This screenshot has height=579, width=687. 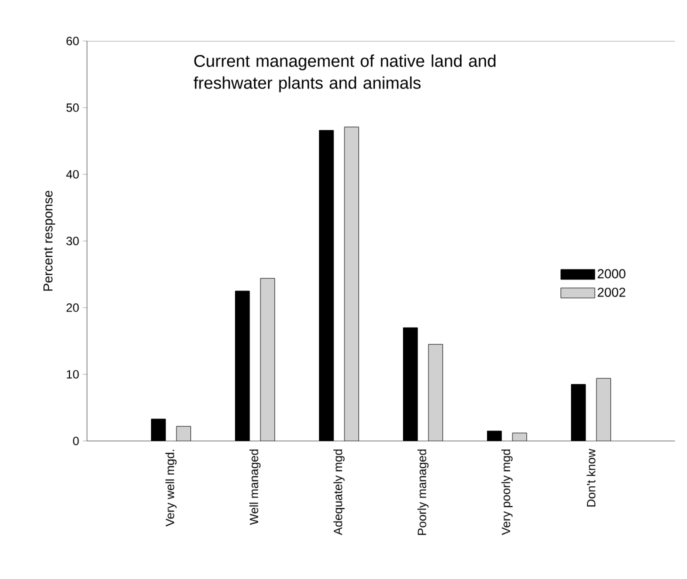 I want to click on y-tick-label: 30, so click(x=72, y=241).